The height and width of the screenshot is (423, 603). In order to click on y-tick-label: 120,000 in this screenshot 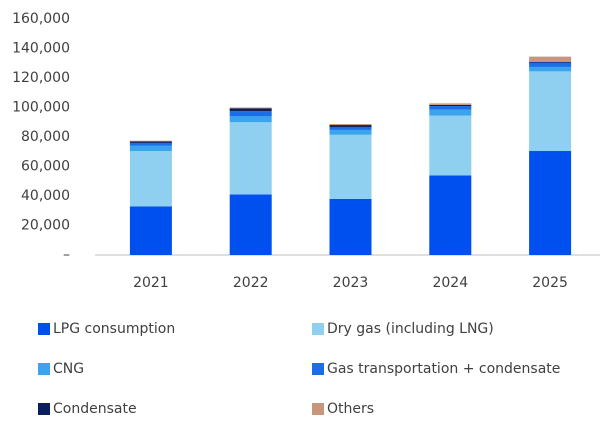, I will do `click(41, 78)`.